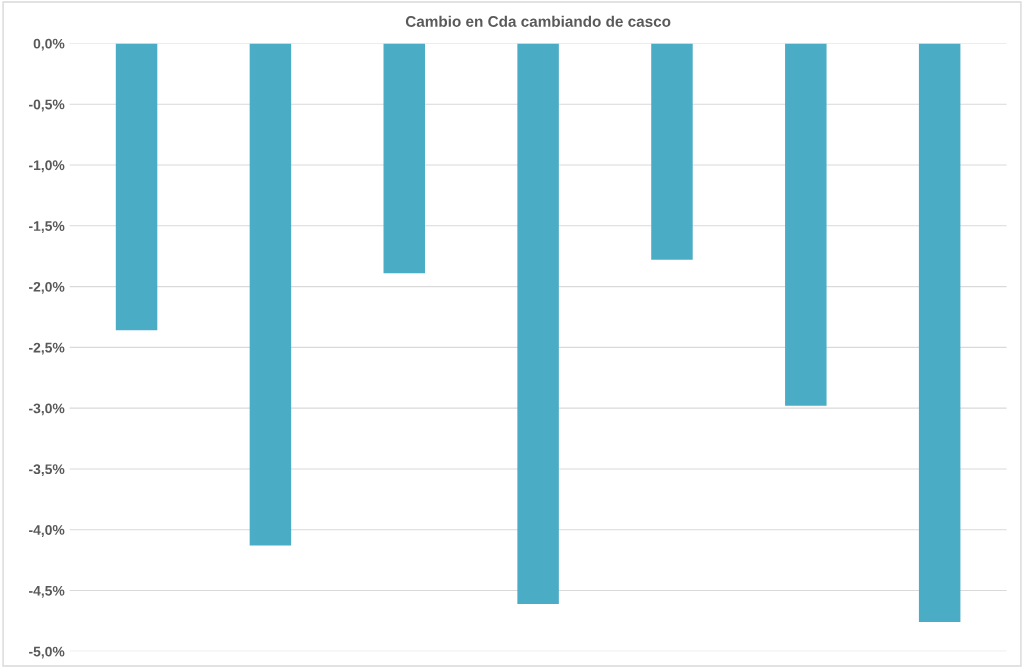 This screenshot has width=1024, height=668. What do you see at coordinates (47, 348) in the screenshot?
I see `y-tick-label: -2,5%` at bounding box center [47, 348].